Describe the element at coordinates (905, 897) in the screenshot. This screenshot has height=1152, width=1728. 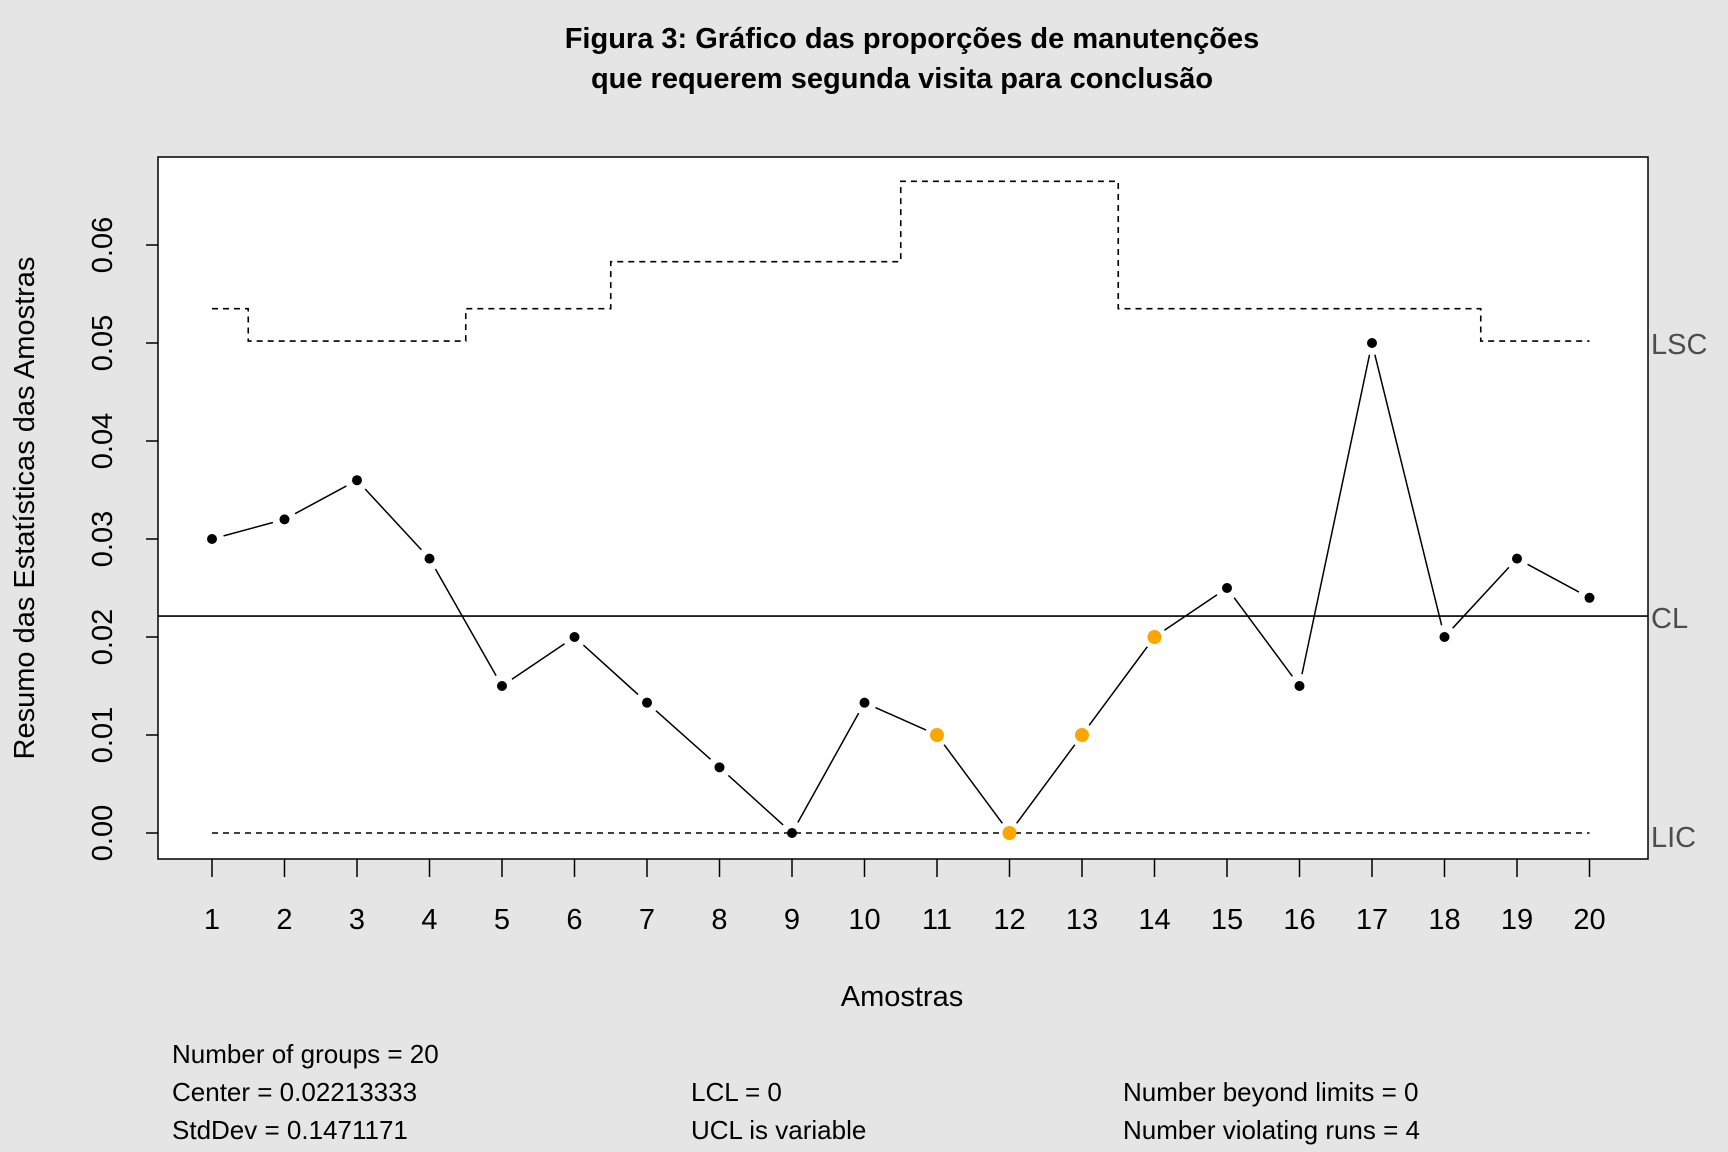
I see `x-axis: 1 2 3 4 5 6 7 8 9 10 11 12 13 14 15 16 17 18 19 20` at that location.